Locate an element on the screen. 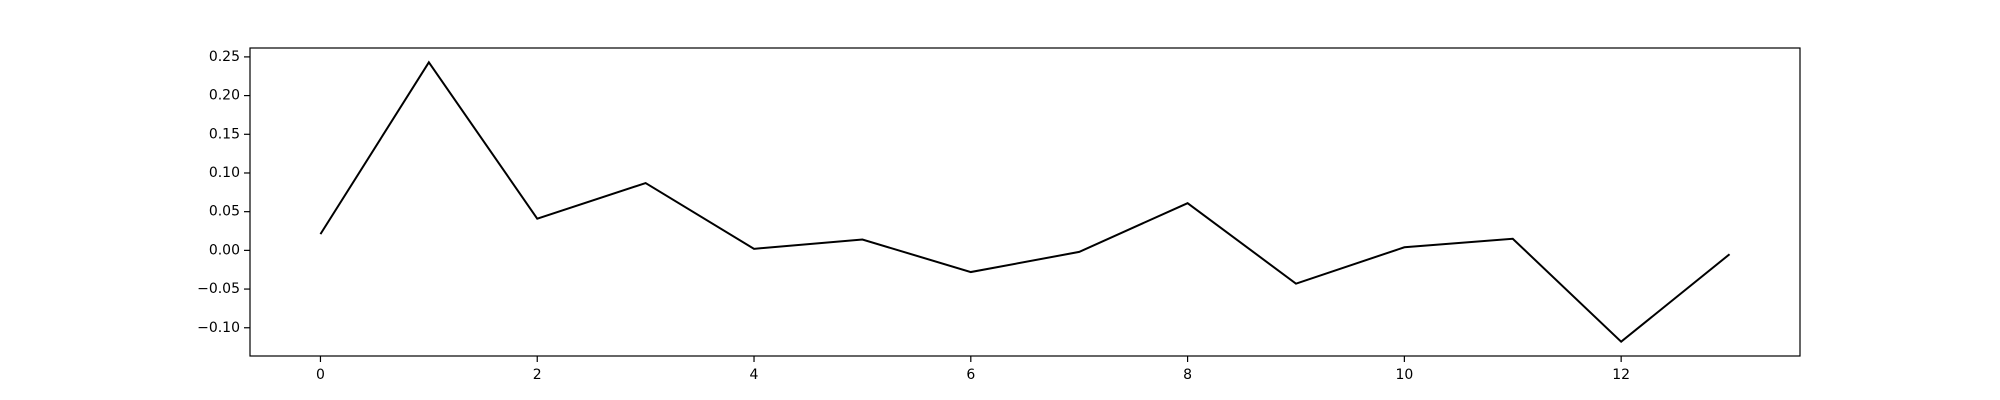 This screenshot has height=400, width=2000. y-tick-label: −0.05 is located at coordinates (218, 289).